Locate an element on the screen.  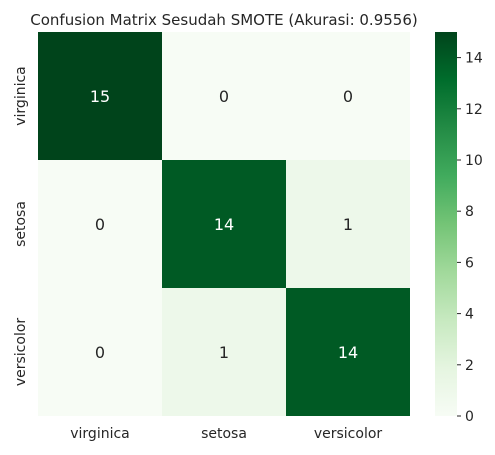
cell-value-label: 15 is located at coordinates (100, 96).